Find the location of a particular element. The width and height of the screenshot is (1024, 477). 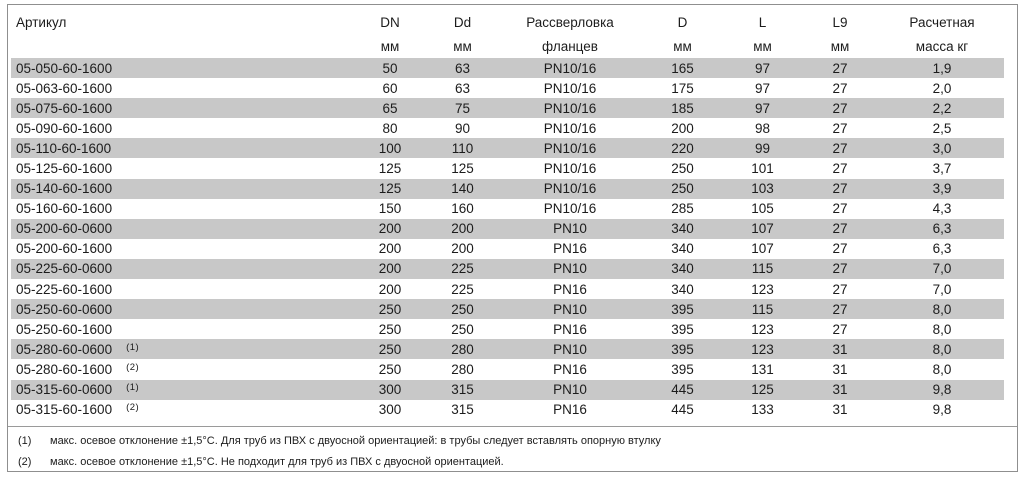

header-cell: L is located at coordinates (762, 22).